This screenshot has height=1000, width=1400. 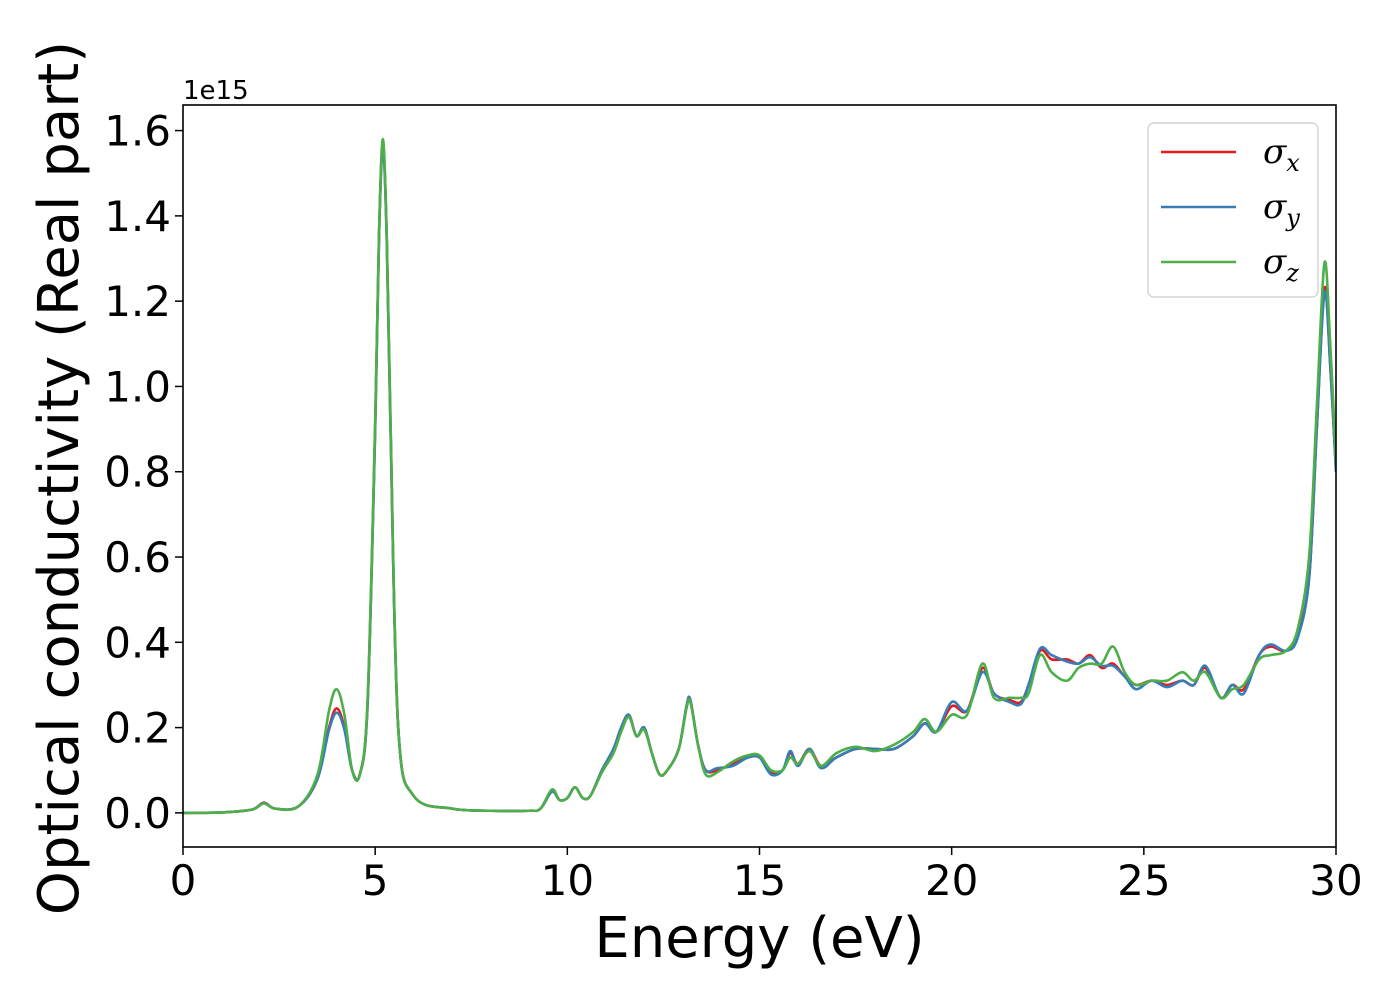 I want to click on x-tick-label: 20, so click(x=951, y=880).